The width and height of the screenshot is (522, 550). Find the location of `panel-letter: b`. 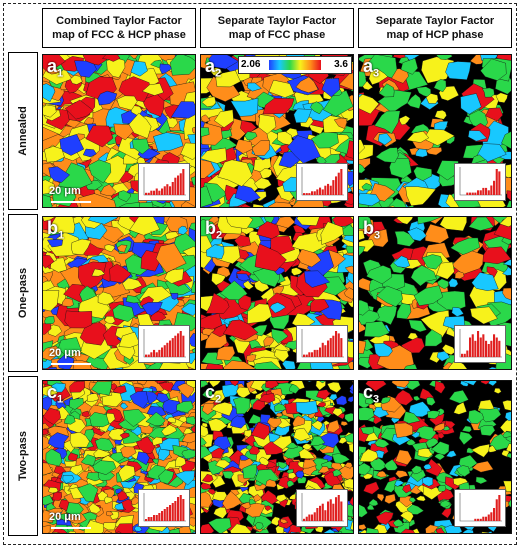

panel-letter: b is located at coordinates (368, 228).